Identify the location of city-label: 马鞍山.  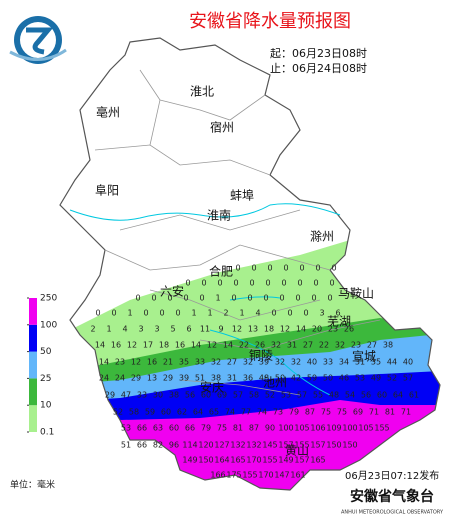
(356, 293).